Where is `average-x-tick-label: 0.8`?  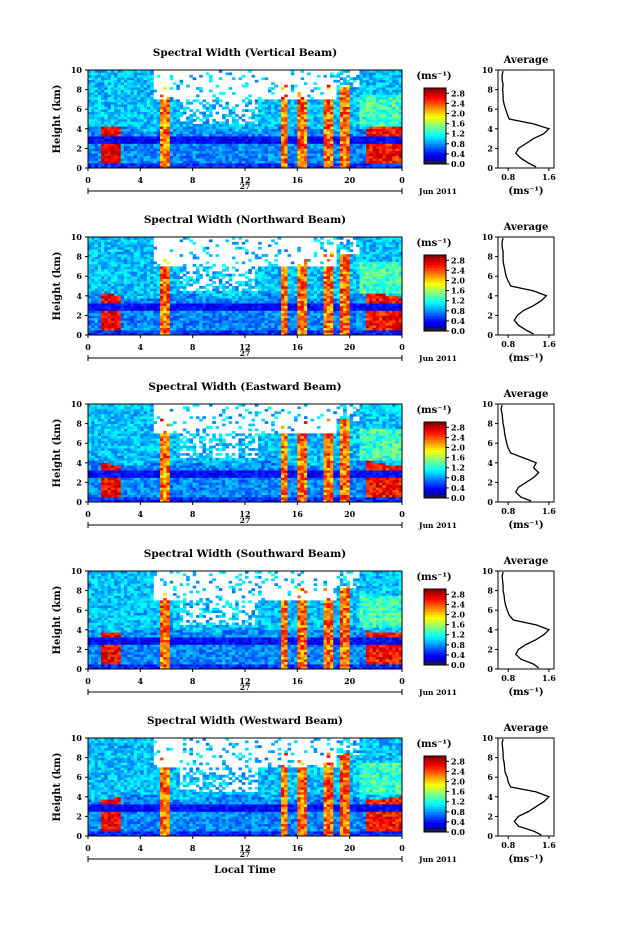
average-x-tick-label: 0.8 is located at coordinates (508, 177).